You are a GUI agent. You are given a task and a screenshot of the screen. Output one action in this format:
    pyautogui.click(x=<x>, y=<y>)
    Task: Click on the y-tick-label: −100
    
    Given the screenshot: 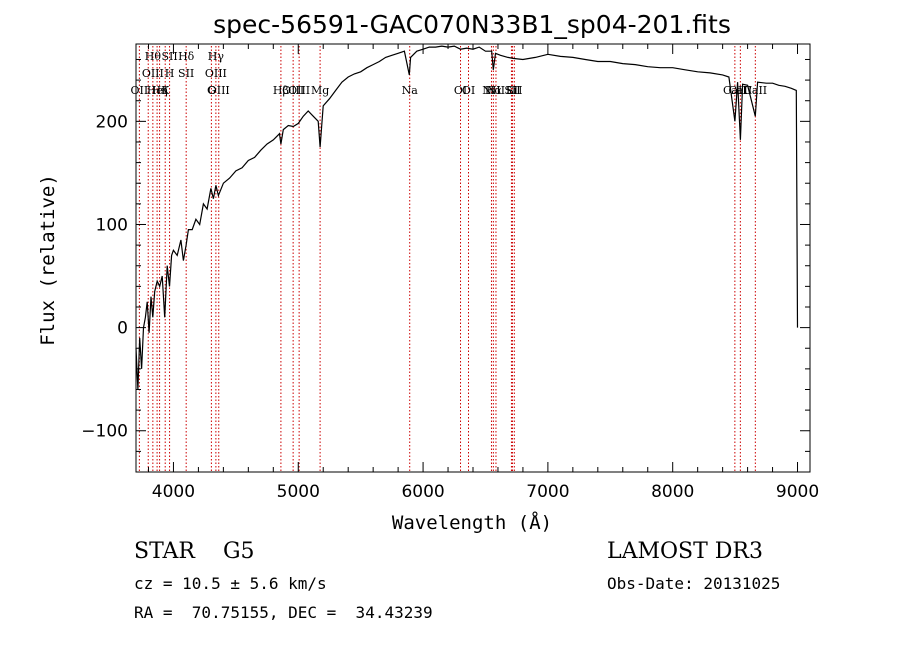 What is the action you would take?
    pyautogui.click(x=104, y=432)
    